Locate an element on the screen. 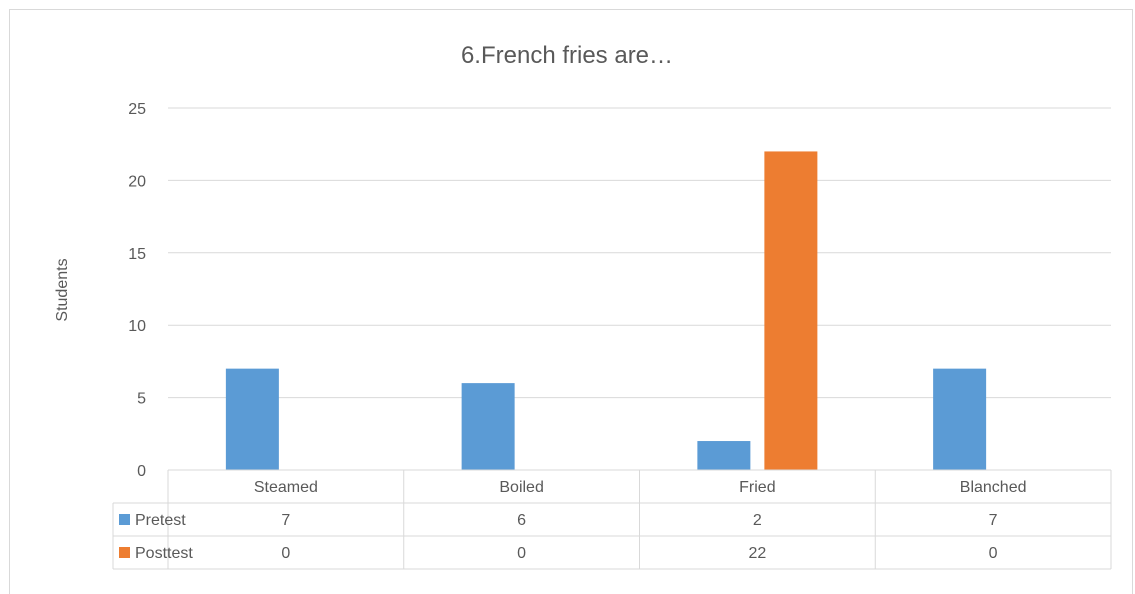 The width and height of the screenshot is (1135, 594). data-table-value: 22 is located at coordinates (757, 553).